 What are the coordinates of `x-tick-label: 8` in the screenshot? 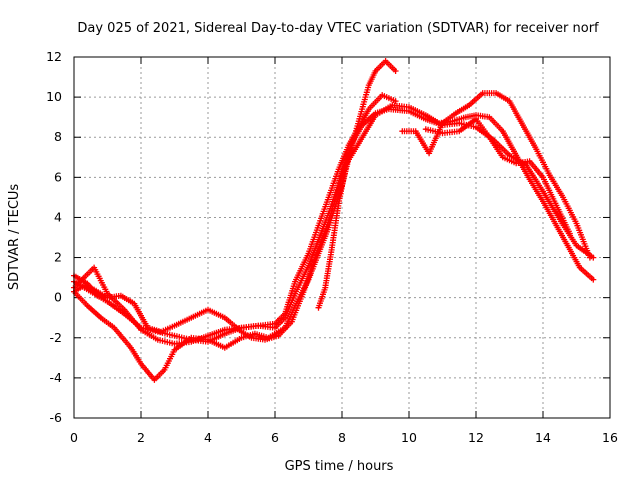 It's located at (342, 437).